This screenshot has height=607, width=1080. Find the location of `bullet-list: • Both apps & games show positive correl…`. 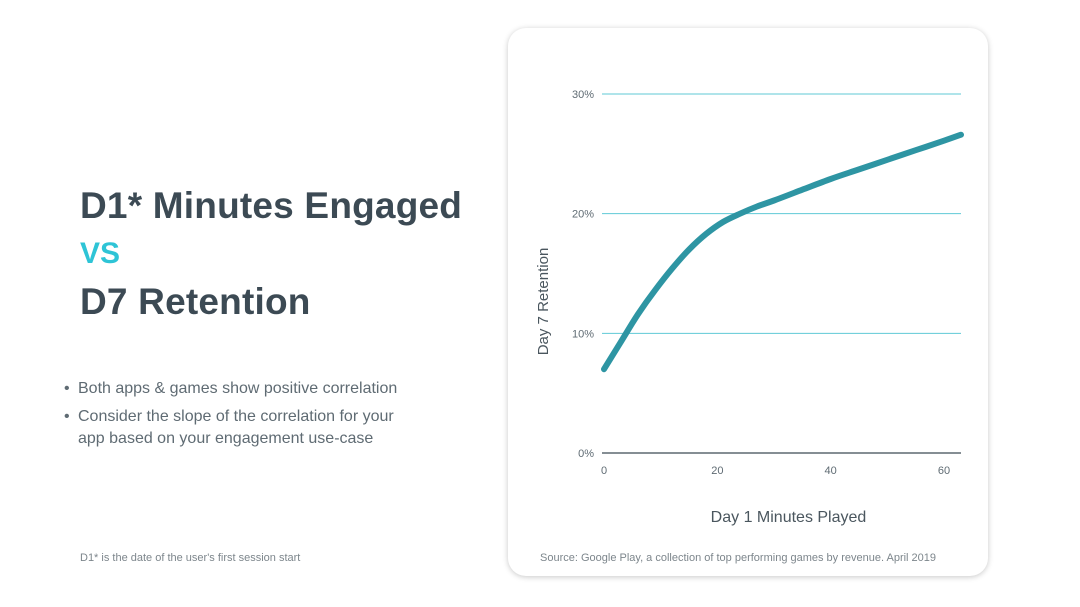

bullet-list: • Both apps & games show positive correl… is located at coordinates (264, 417).